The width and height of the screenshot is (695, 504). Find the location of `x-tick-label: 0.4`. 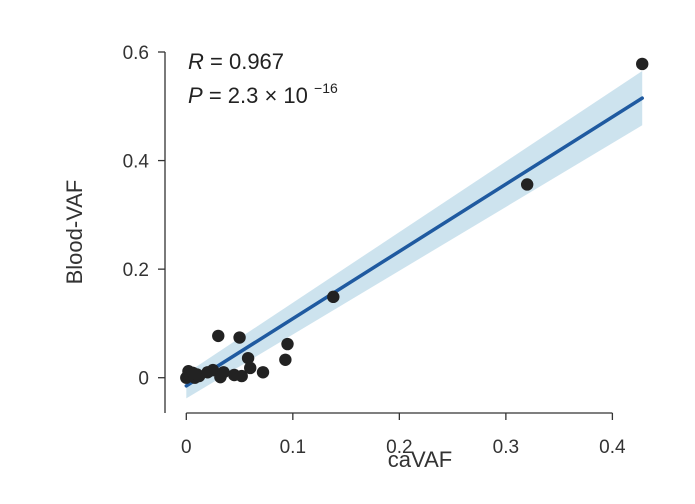

x-tick-label: 0.4 is located at coordinates (612, 447).